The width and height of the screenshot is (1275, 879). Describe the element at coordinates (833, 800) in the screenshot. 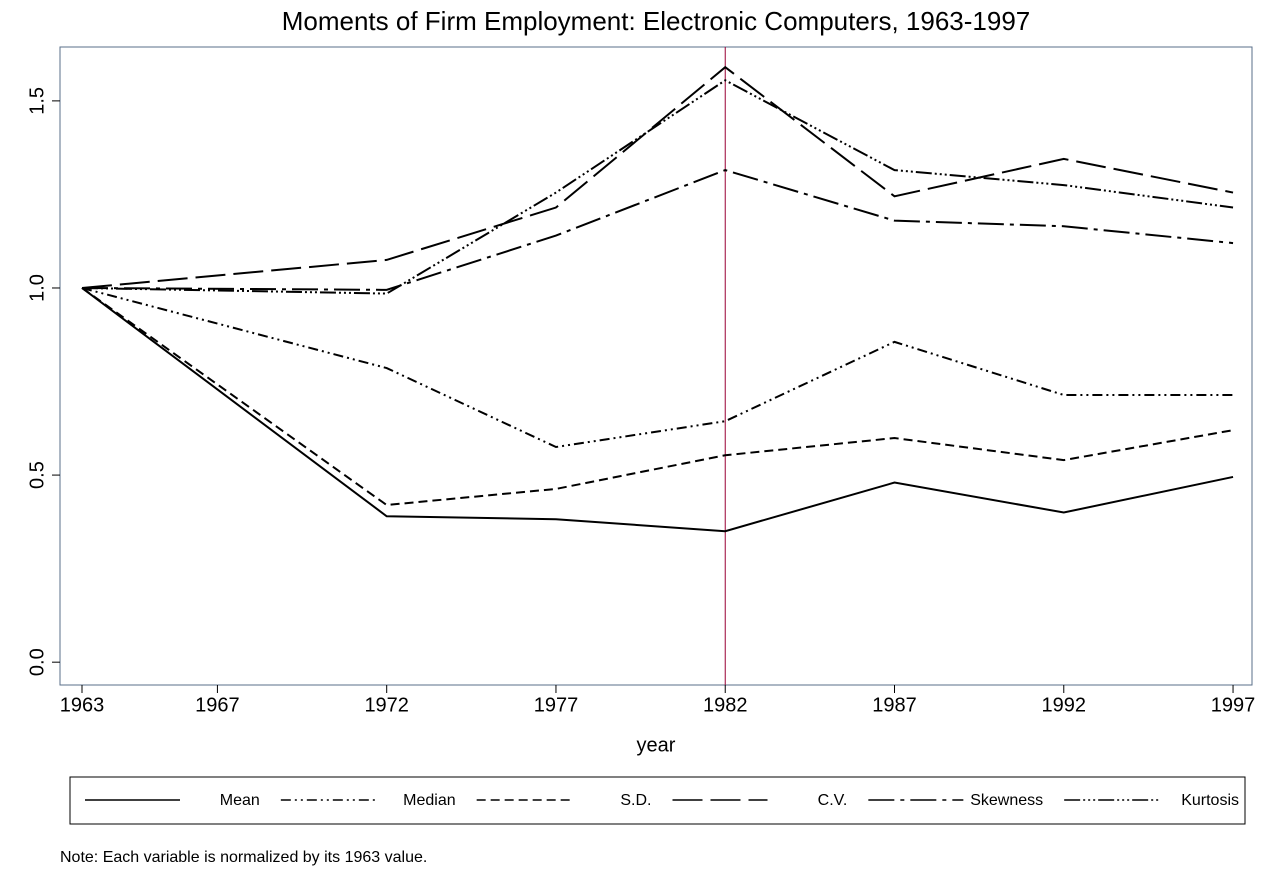

I see `legend-label: C.V.` at that location.